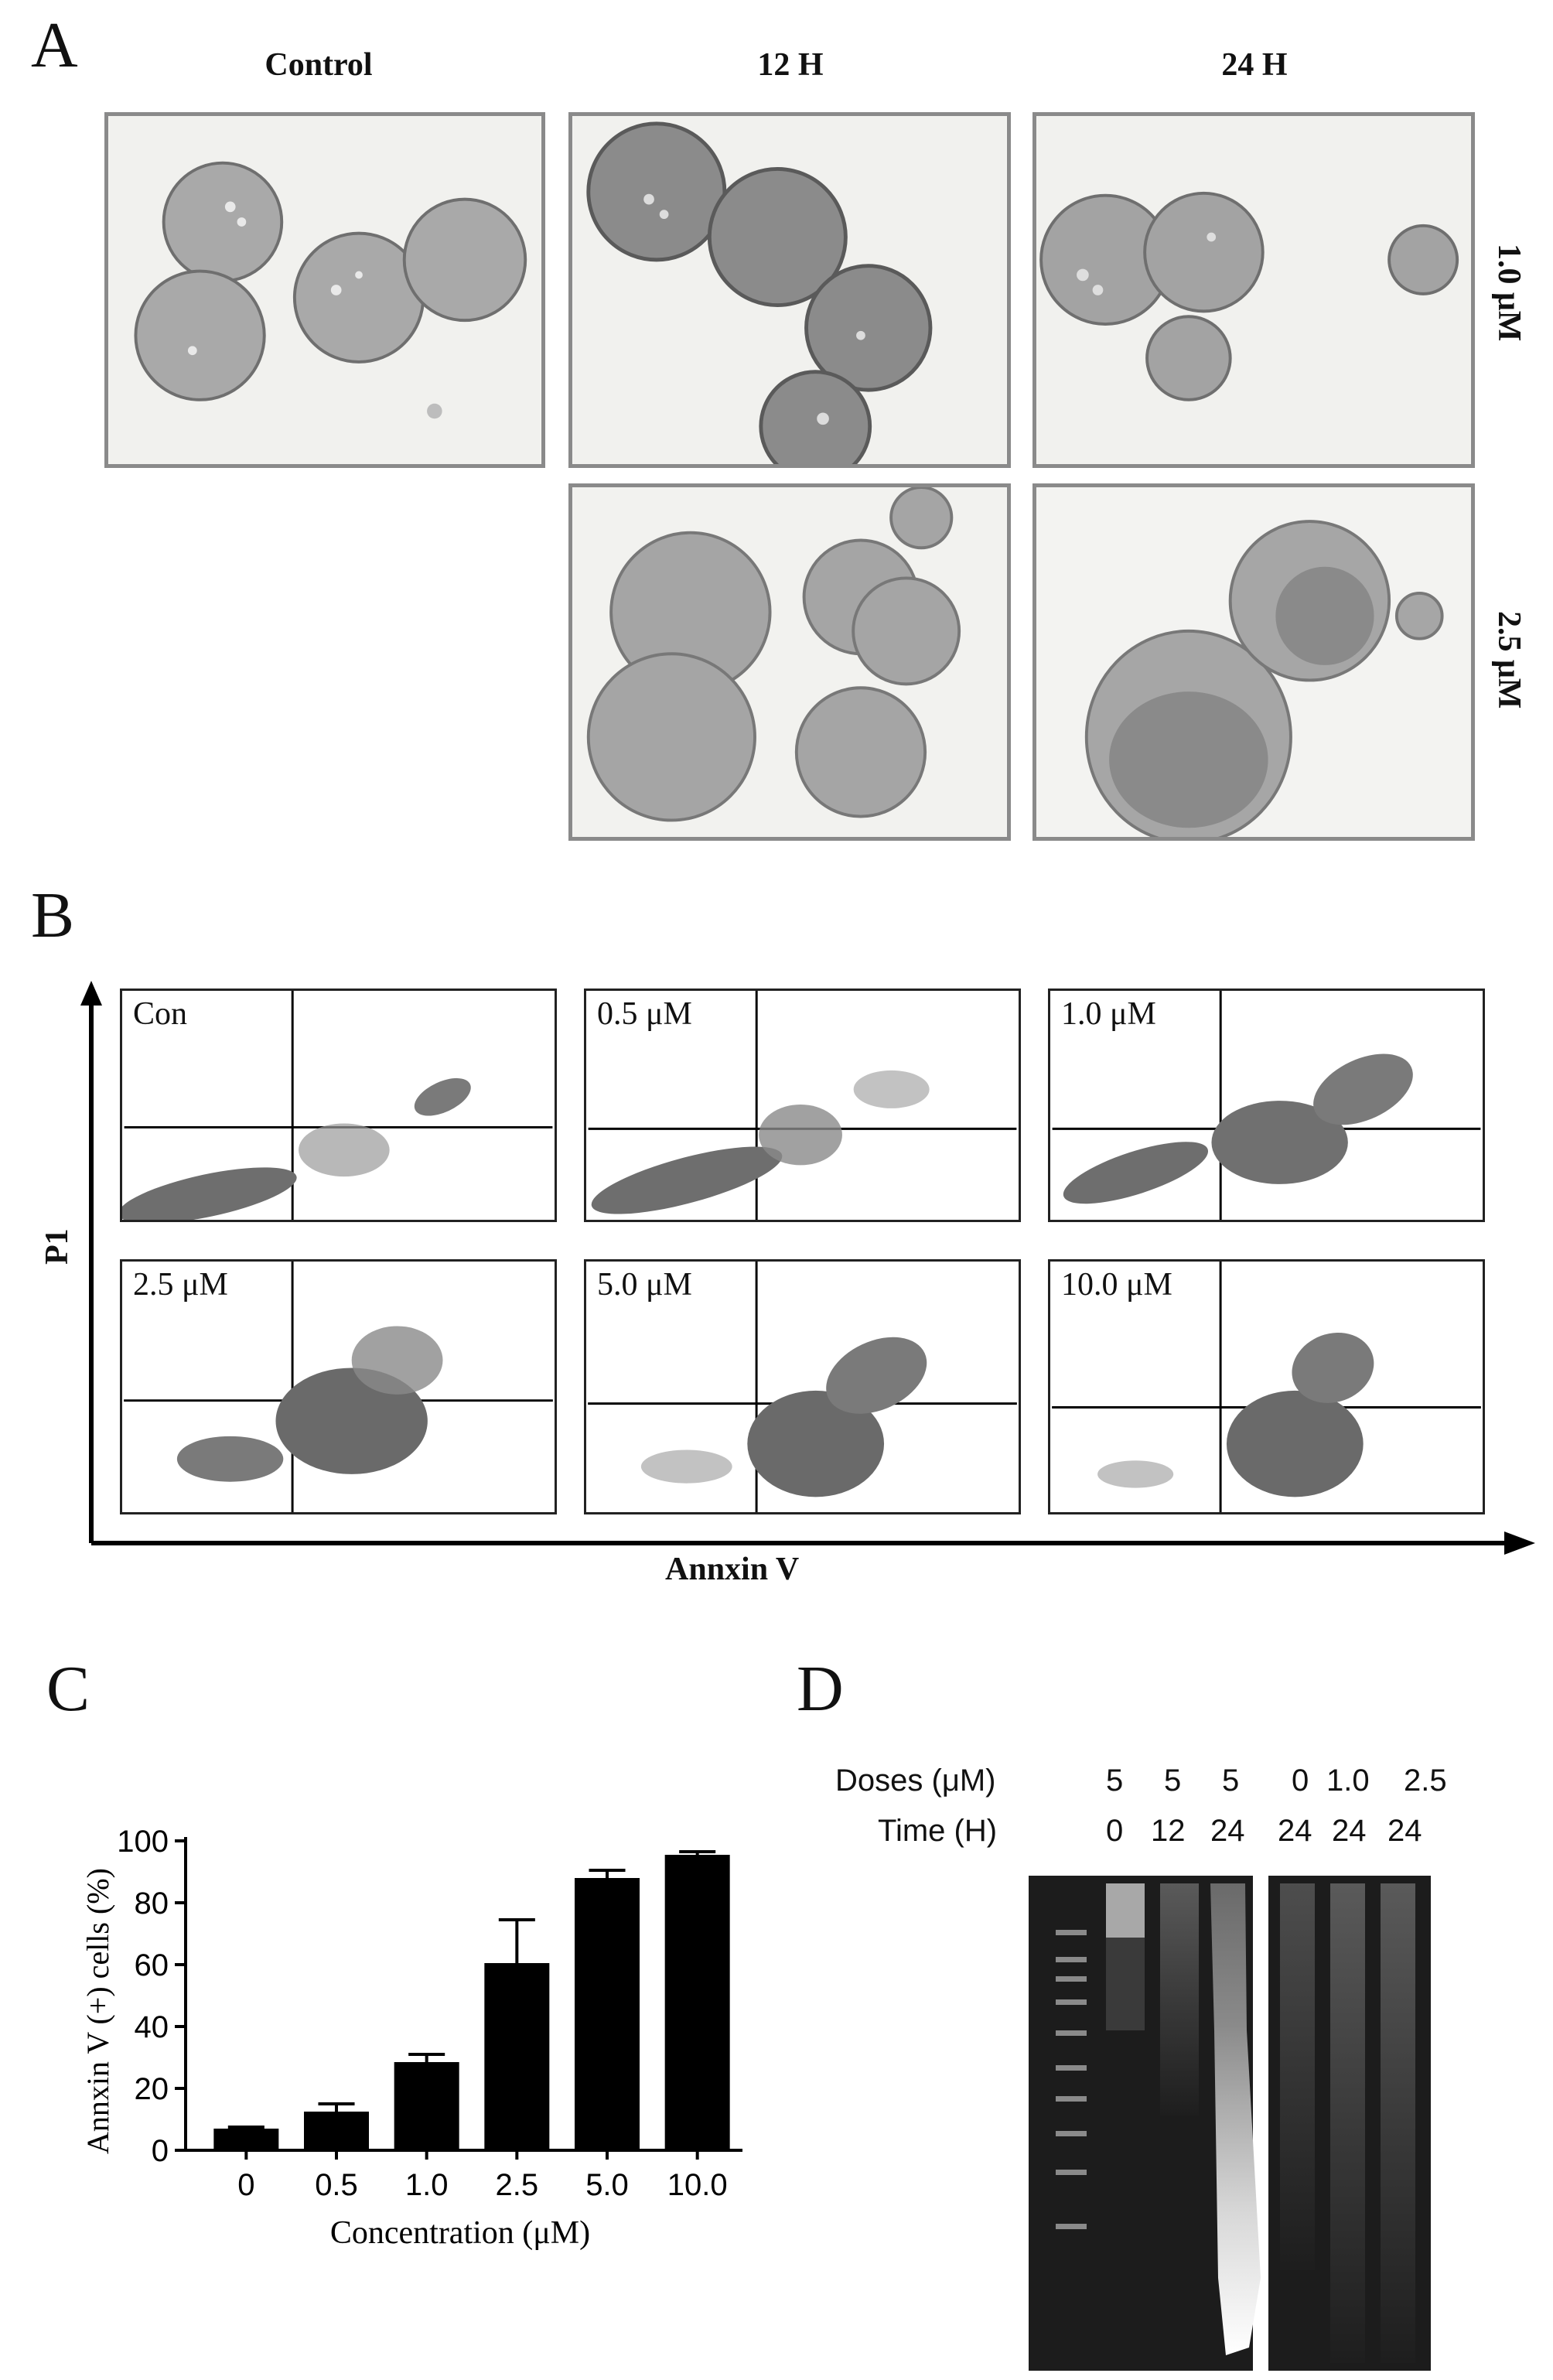 The width and height of the screenshot is (1553, 2380). I want to click on chart-x-tick-label: 1.0, so click(427, 2185).